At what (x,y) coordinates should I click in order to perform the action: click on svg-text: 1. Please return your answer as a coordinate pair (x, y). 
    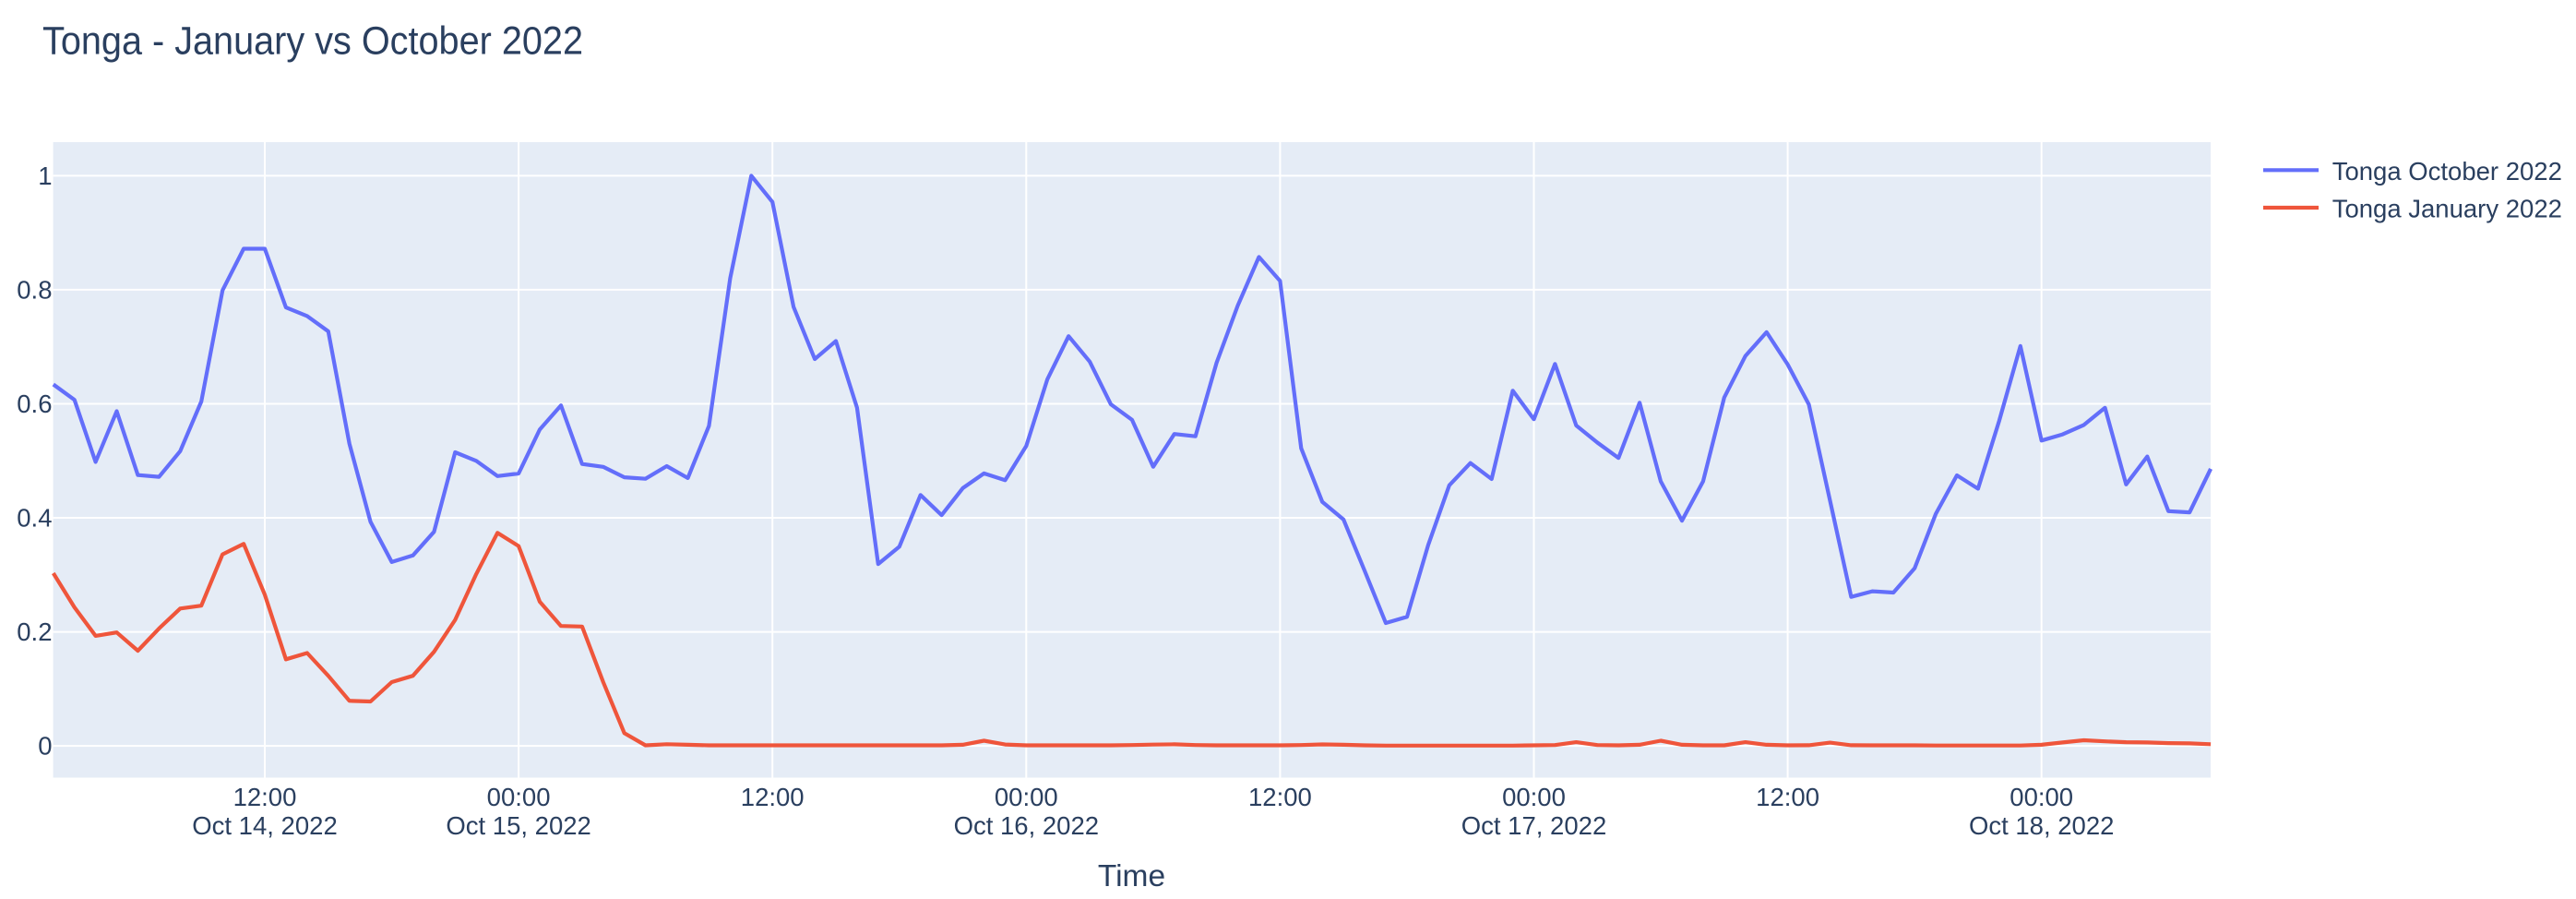
    Looking at the image, I should click on (45, 176).